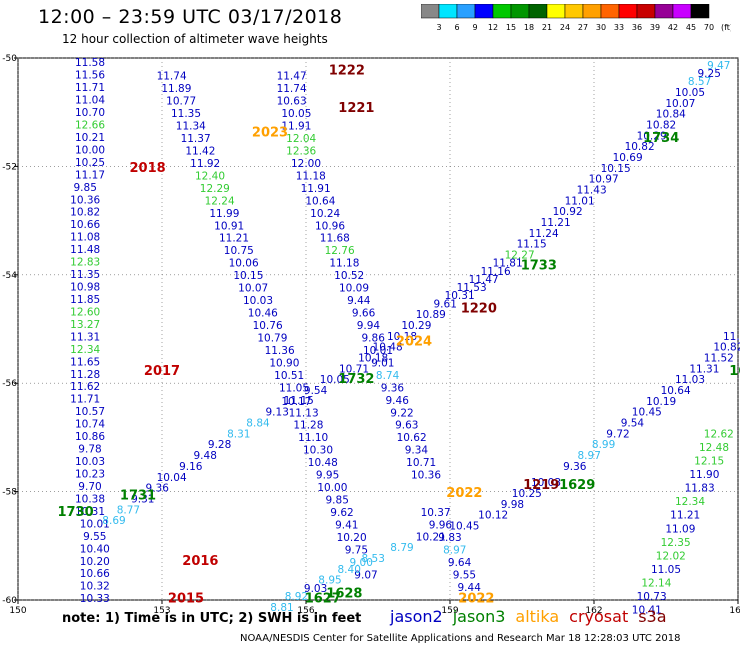  Describe the element at coordinates (90, 125) in the screenshot. I see `swh-value: 12.66` at that location.